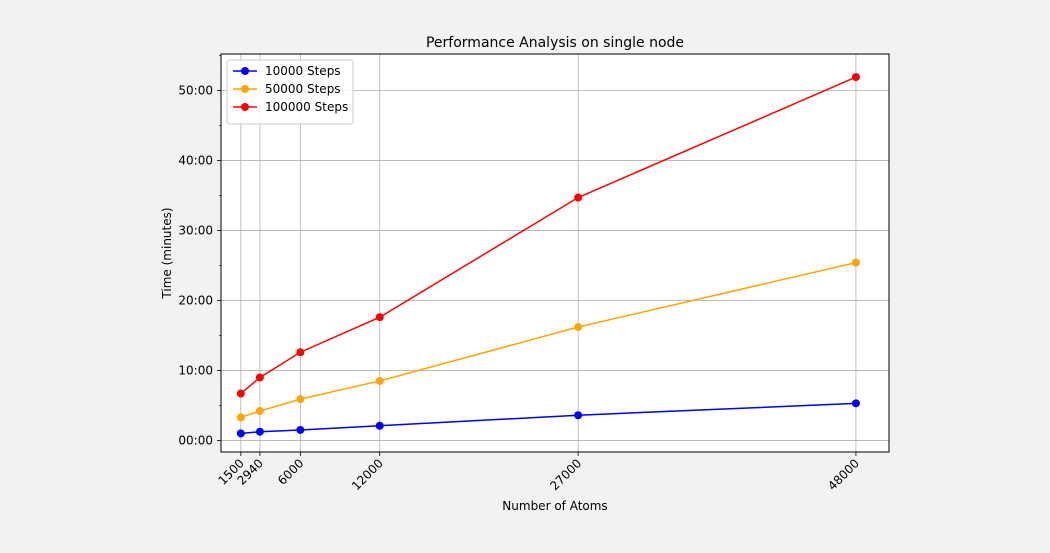 This screenshot has height=553, width=1050. Describe the element at coordinates (195, 230) in the screenshot. I see `y-tick-label: 30:00` at that location.